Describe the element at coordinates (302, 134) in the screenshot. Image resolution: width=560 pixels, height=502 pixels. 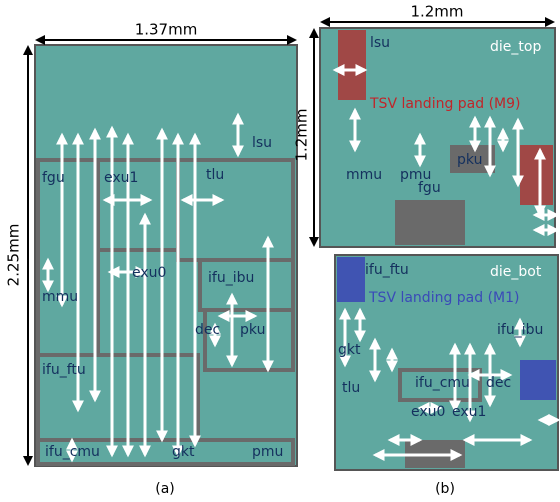
I see `height-label: 1.2mm` at that location.